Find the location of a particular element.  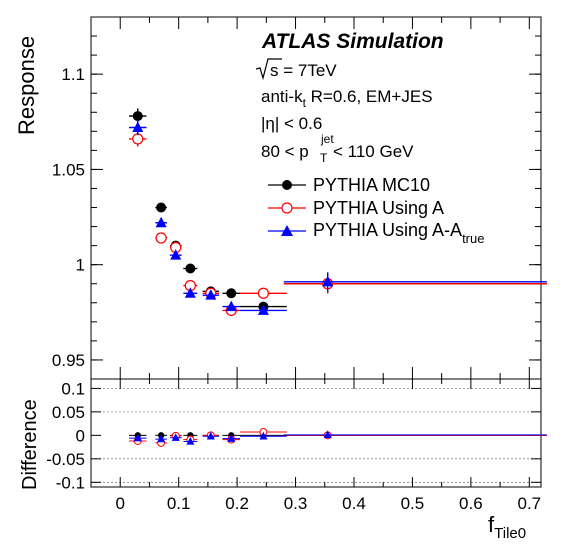

legend-item-pythia-using-a-atrue: PYTHIA Using A-Atrue is located at coordinates (376, 233).